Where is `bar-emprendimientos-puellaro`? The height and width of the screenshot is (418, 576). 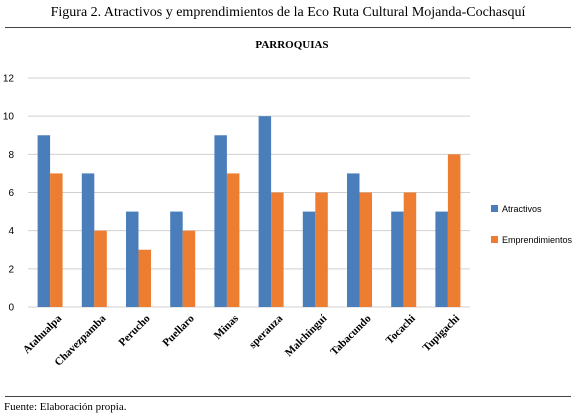
bar-emprendimientos-puellaro is located at coordinates (189, 268).